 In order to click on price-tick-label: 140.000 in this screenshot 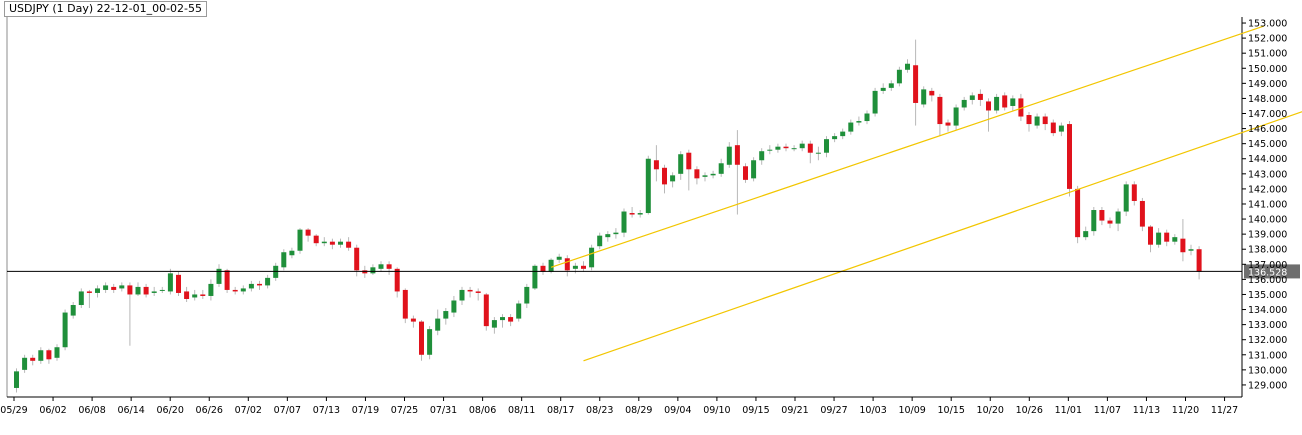, I will do `click(1267, 220)`.